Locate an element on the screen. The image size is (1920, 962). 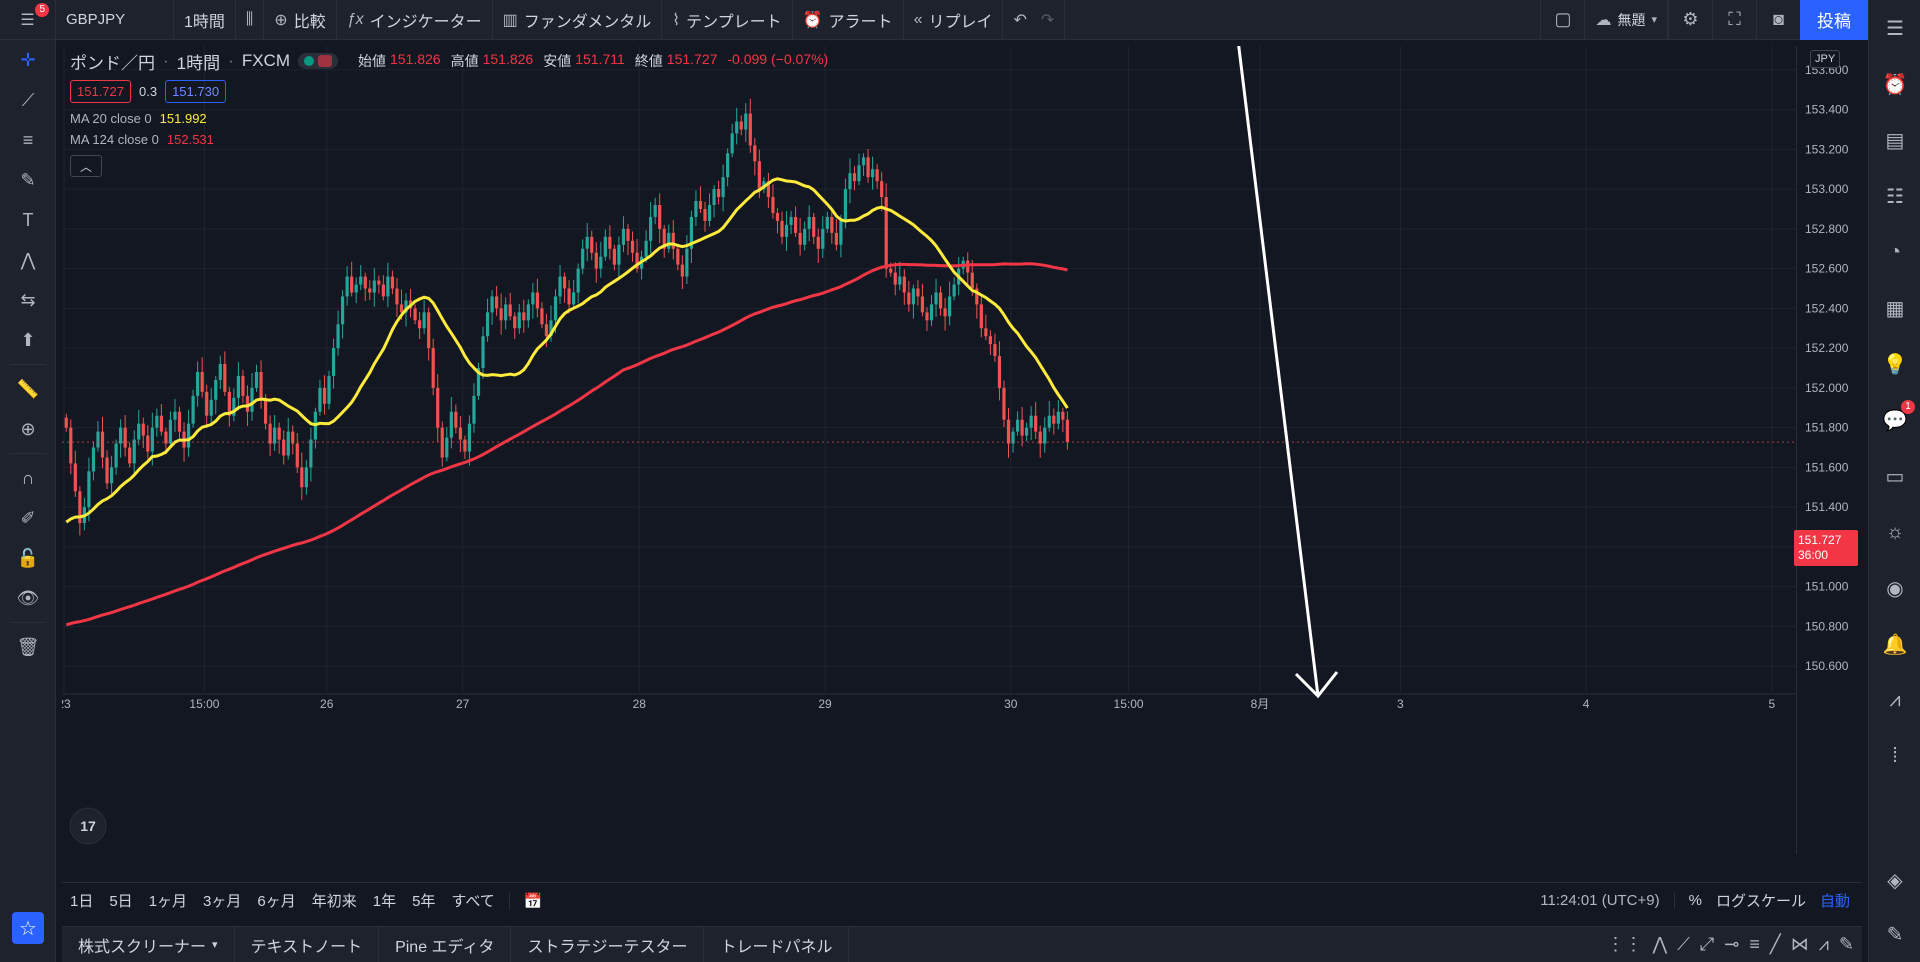
fib-icon: ≡ is located at coordinates (1754, 944).